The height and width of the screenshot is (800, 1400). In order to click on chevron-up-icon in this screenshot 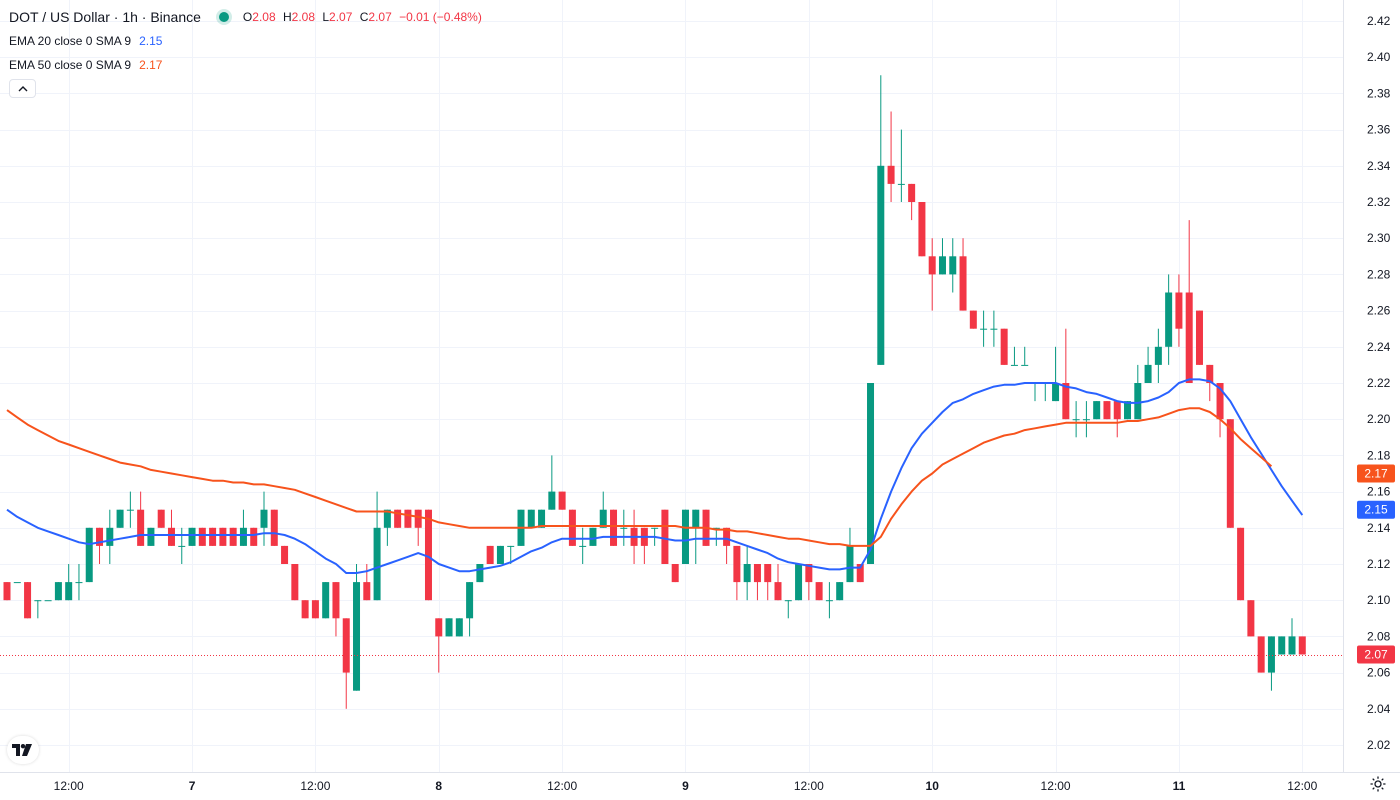, I will do `click(22, 88)`.